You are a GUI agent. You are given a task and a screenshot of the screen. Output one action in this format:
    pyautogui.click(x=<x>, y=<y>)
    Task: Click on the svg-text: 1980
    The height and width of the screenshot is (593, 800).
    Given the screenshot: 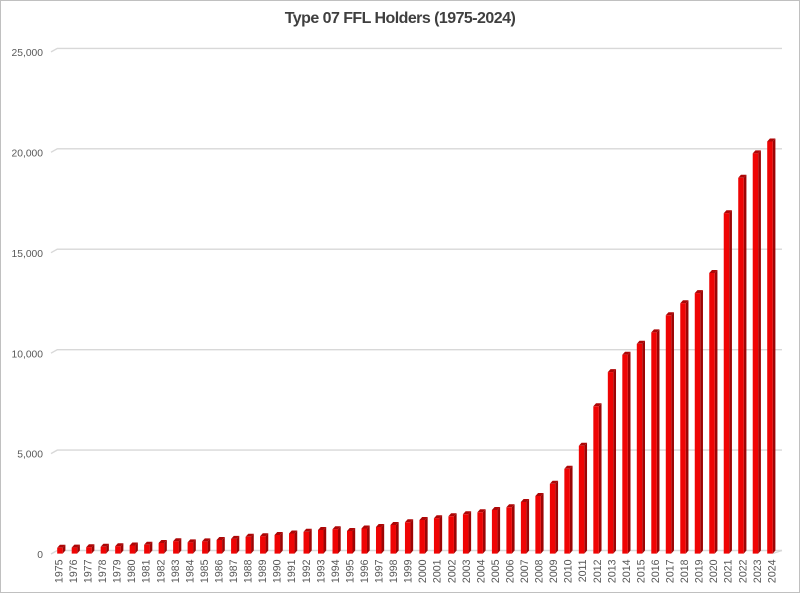 What is the action you would take?
    pyautogui.click(x=132, y=571)
    